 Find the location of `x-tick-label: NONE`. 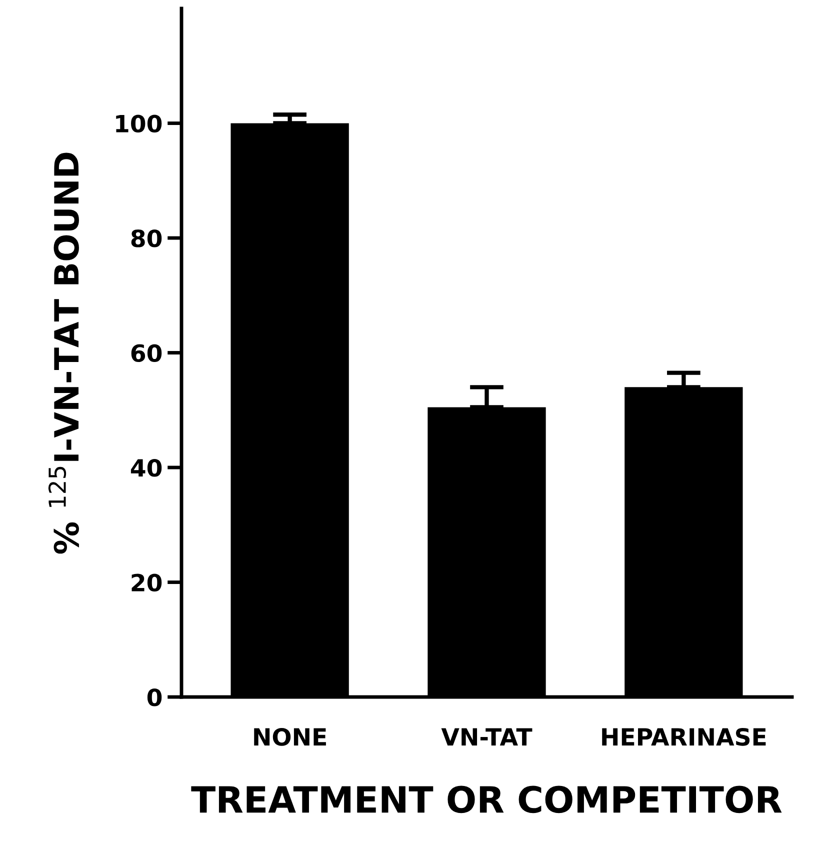

x-tick-label: NONE is located at coordinates (290, 737).